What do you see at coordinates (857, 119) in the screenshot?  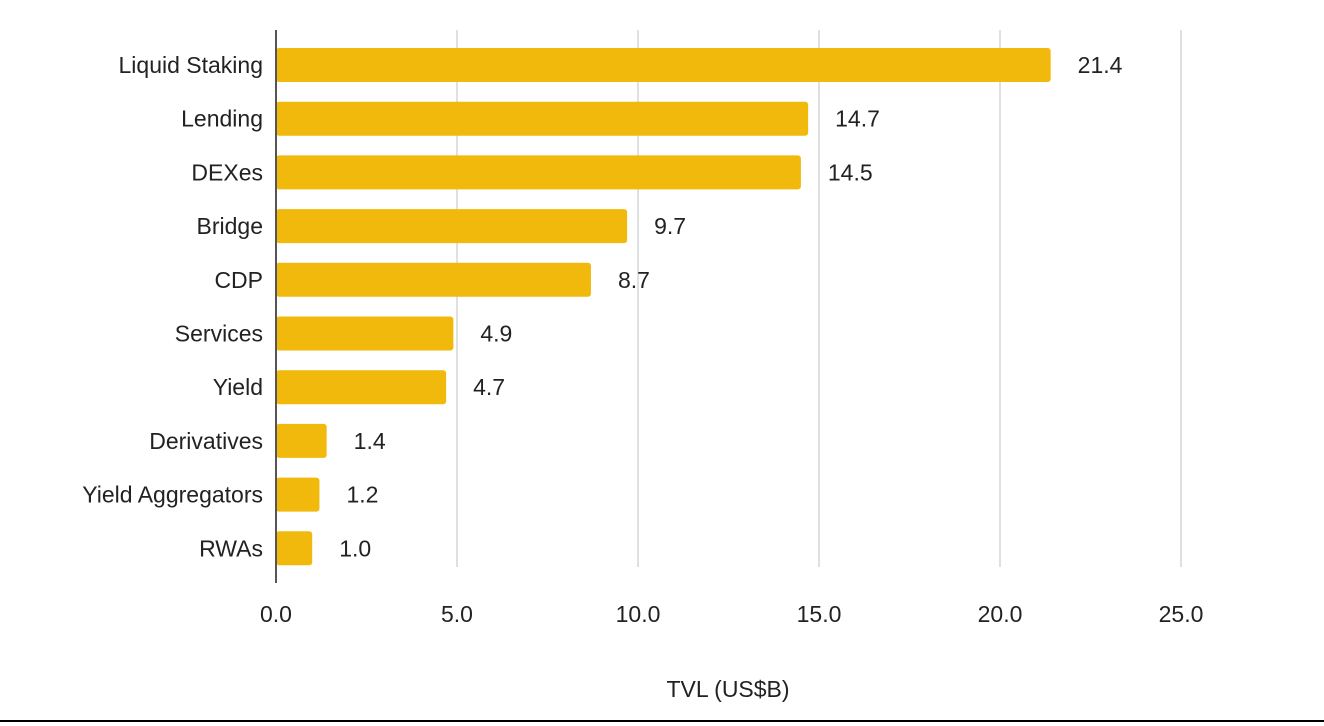 I see `bar-value-label: 14.7` at bounding box center [857, 119].